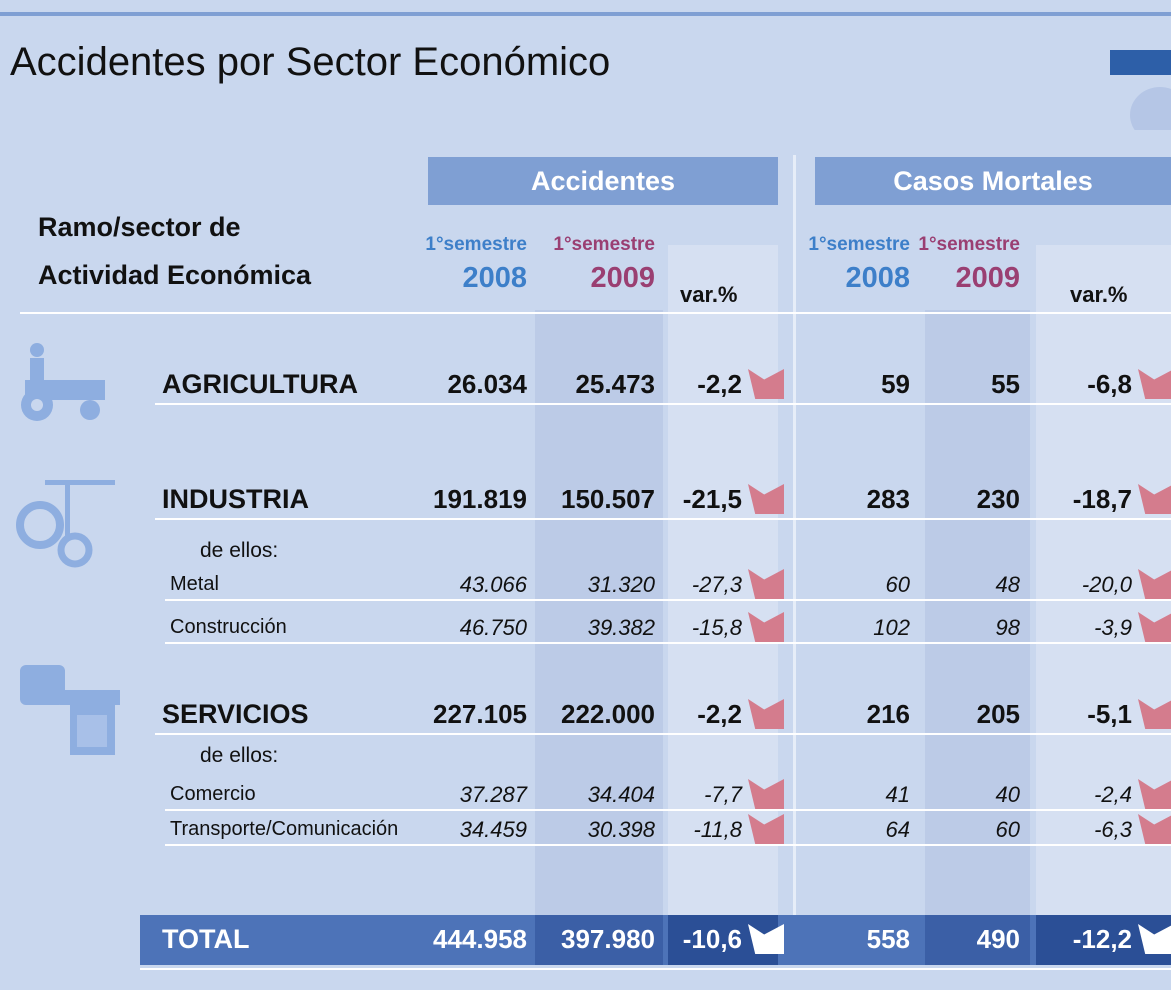  What do you see at coordinates (1106, 584) in the screenshot?
I see `cell: -20,0` at bounding box center [1106, 584].